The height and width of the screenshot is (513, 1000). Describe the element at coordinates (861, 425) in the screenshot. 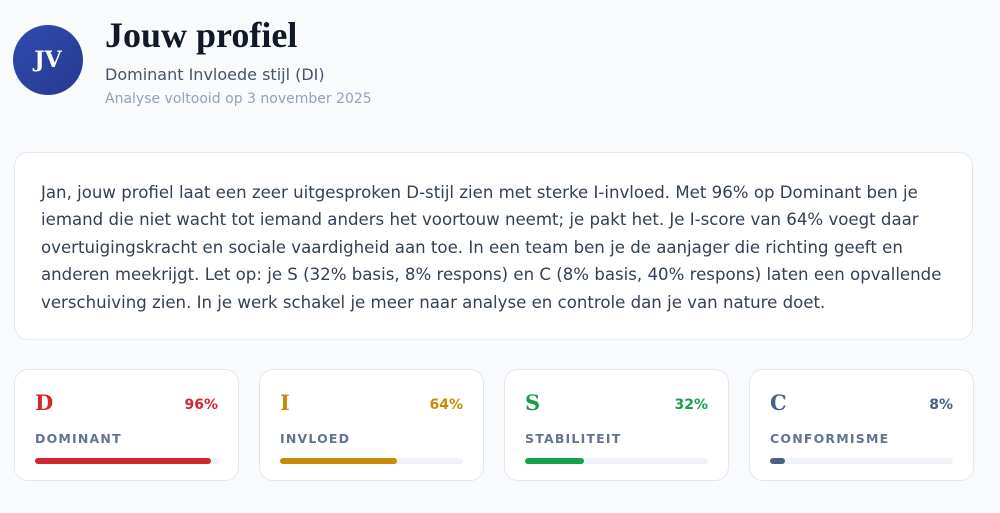

I see `score-card: C 8% CONFORMISME` at that location.